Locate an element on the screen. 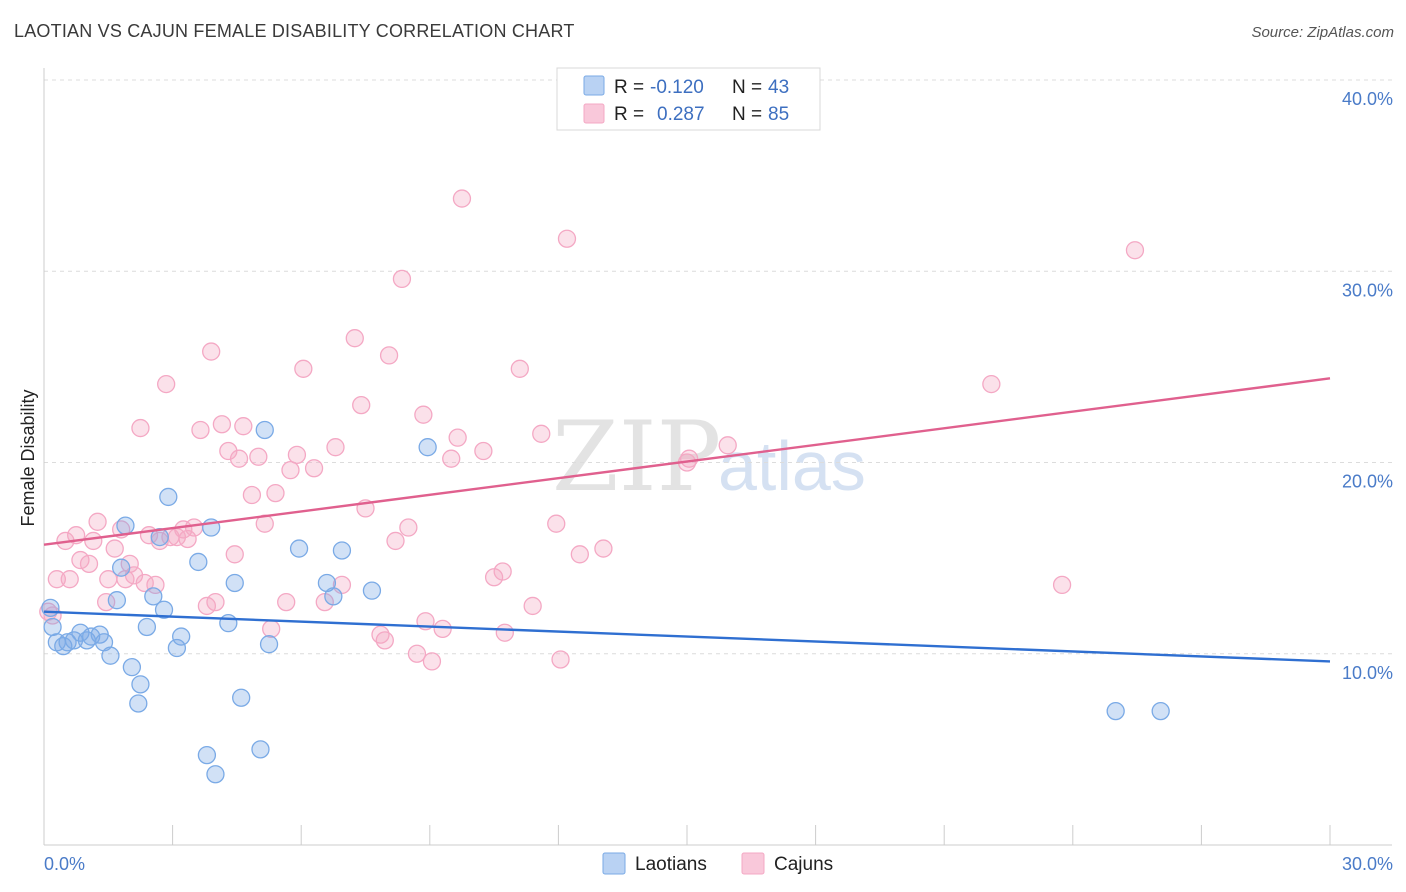 The height and width of the screenshot is (892, 1406). x-tick-labels: 0.0% 30.0% is located at coordinates (718, 864).